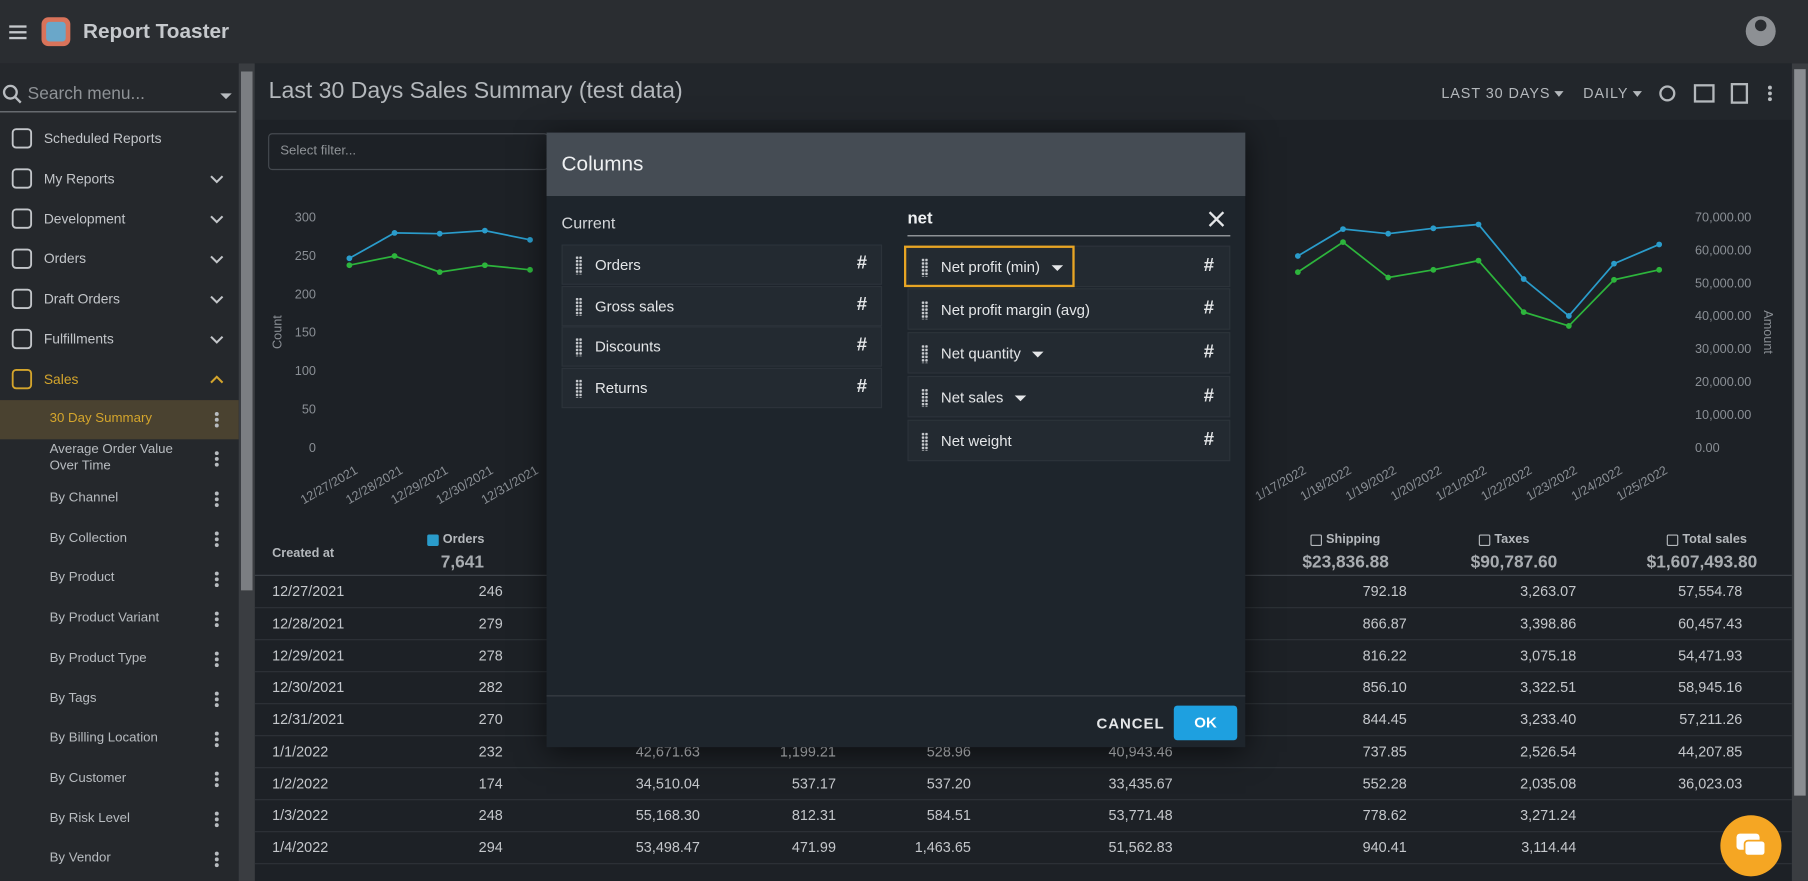  What do you see at coordinates (1205, 723) in the screenshot?
I see `ok-button: OK` at bounding box center [1205, 723].